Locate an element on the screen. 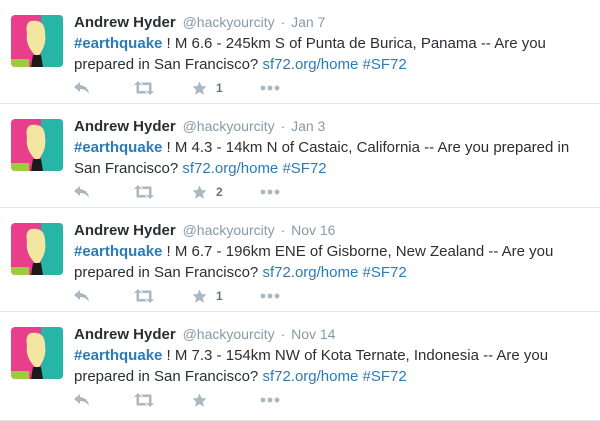 The height and width of the screenshot is (421, 600). tweet-header: Andrew Hyder @hackyourcity · Jan 7 is located at coordinates (199, 22).